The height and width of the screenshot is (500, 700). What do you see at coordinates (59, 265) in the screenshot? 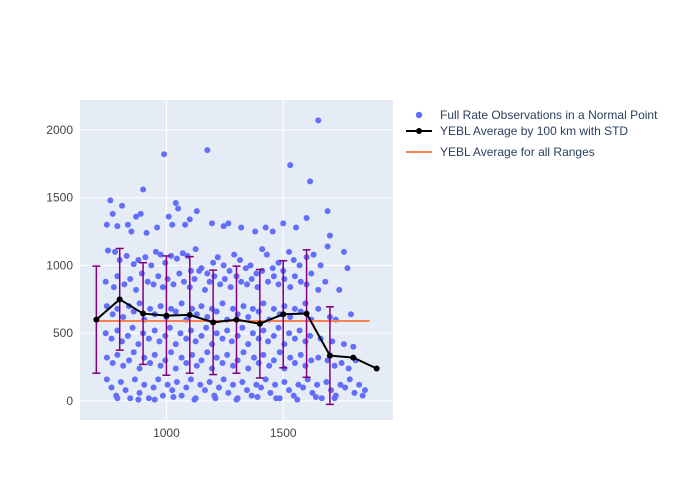
I see `y-tick-label: 1000` at bounding box center [59, 265].